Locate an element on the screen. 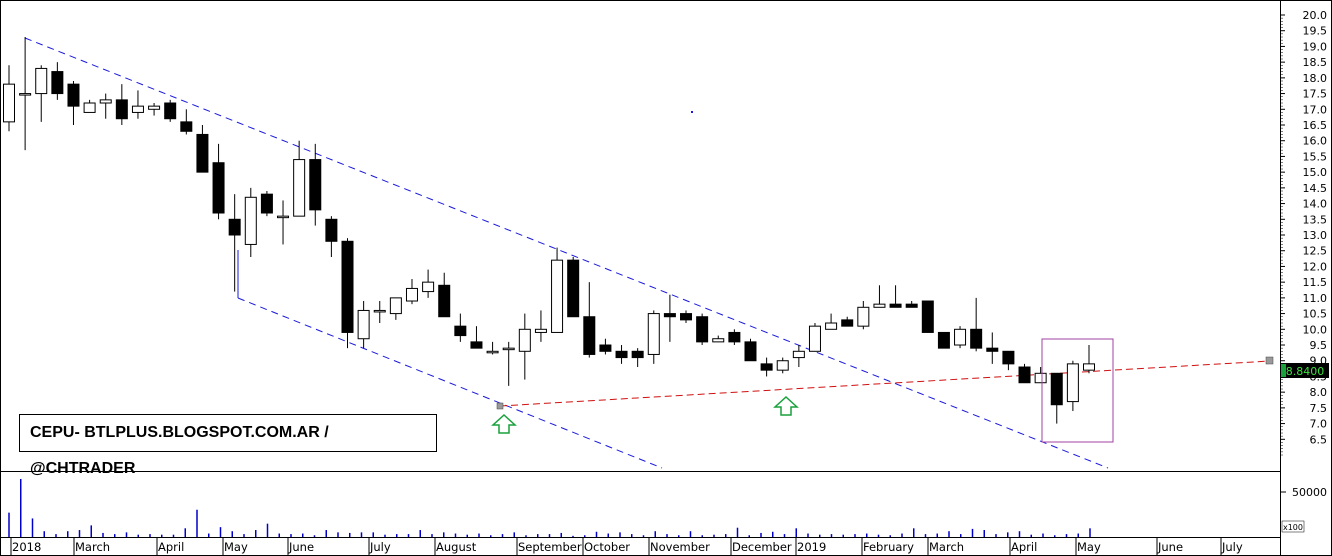 This screenshot has width=1332, height=556. x-tick-label: February is located at coordinates (888, 547).